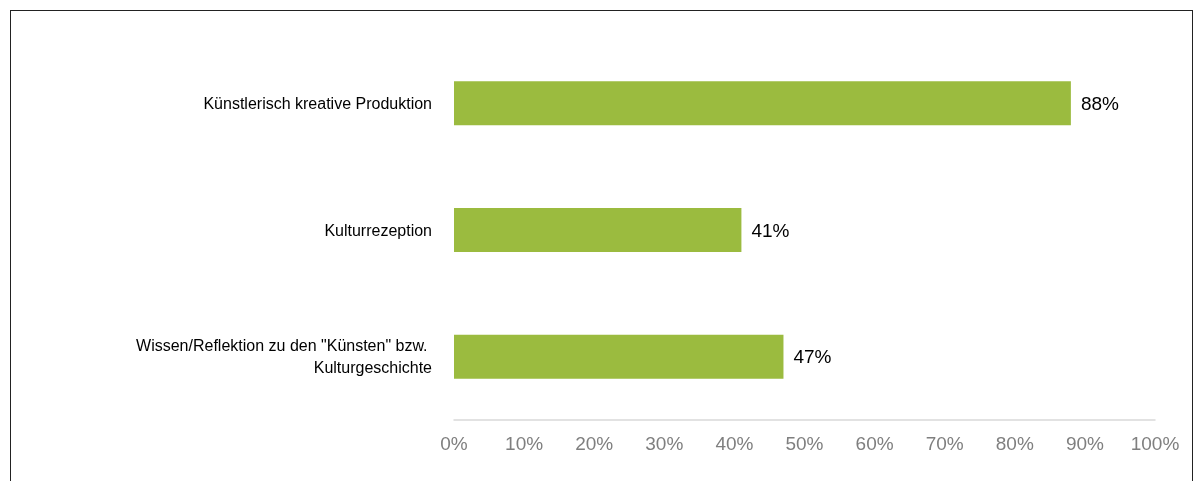  What do you see at coordinates (317, 103) in the screenshot?
I see `y-tick-label: Künstlerisch kreative Produktion` at bounding box center [317, 103].